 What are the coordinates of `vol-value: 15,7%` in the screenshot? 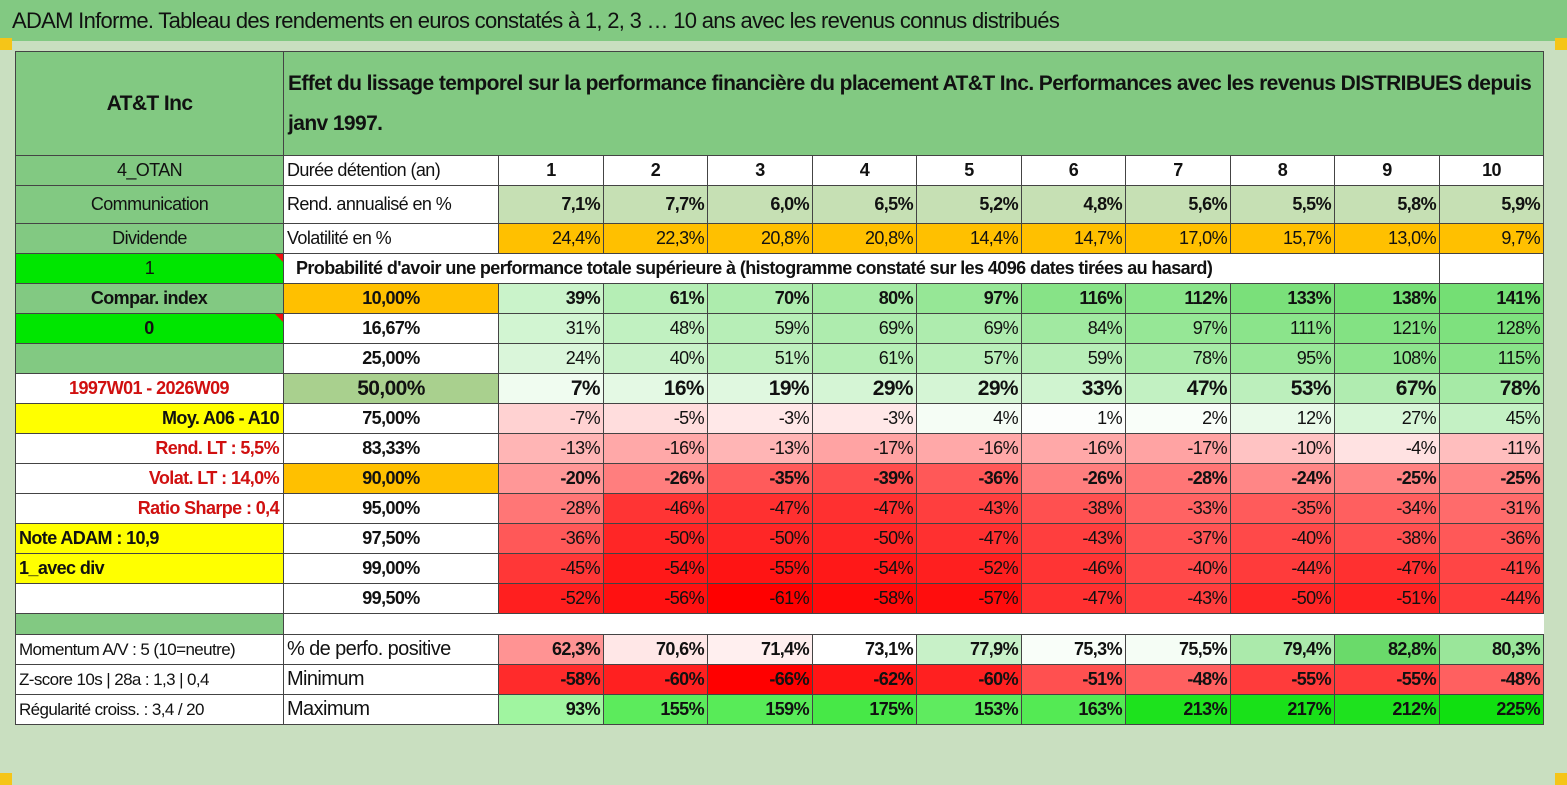 It's located at (1282, 238).